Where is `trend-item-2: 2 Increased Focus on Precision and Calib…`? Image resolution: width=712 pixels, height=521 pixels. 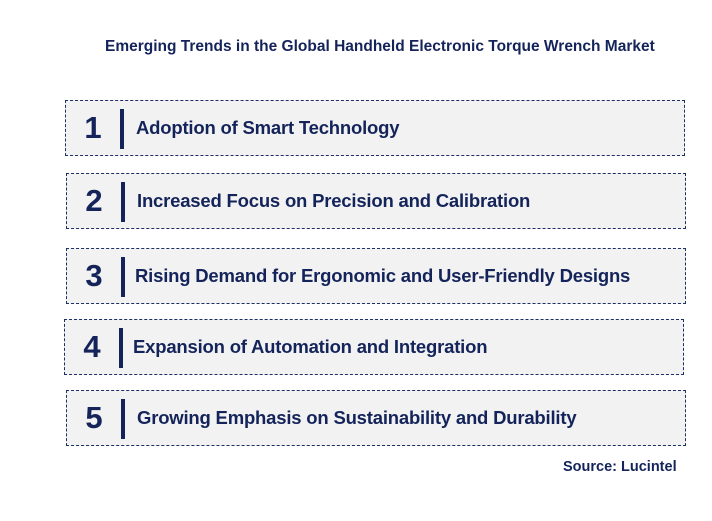 trend-item-2: 2 Increased Focus on Precision and Calib… is located at coordinates (376, 201).